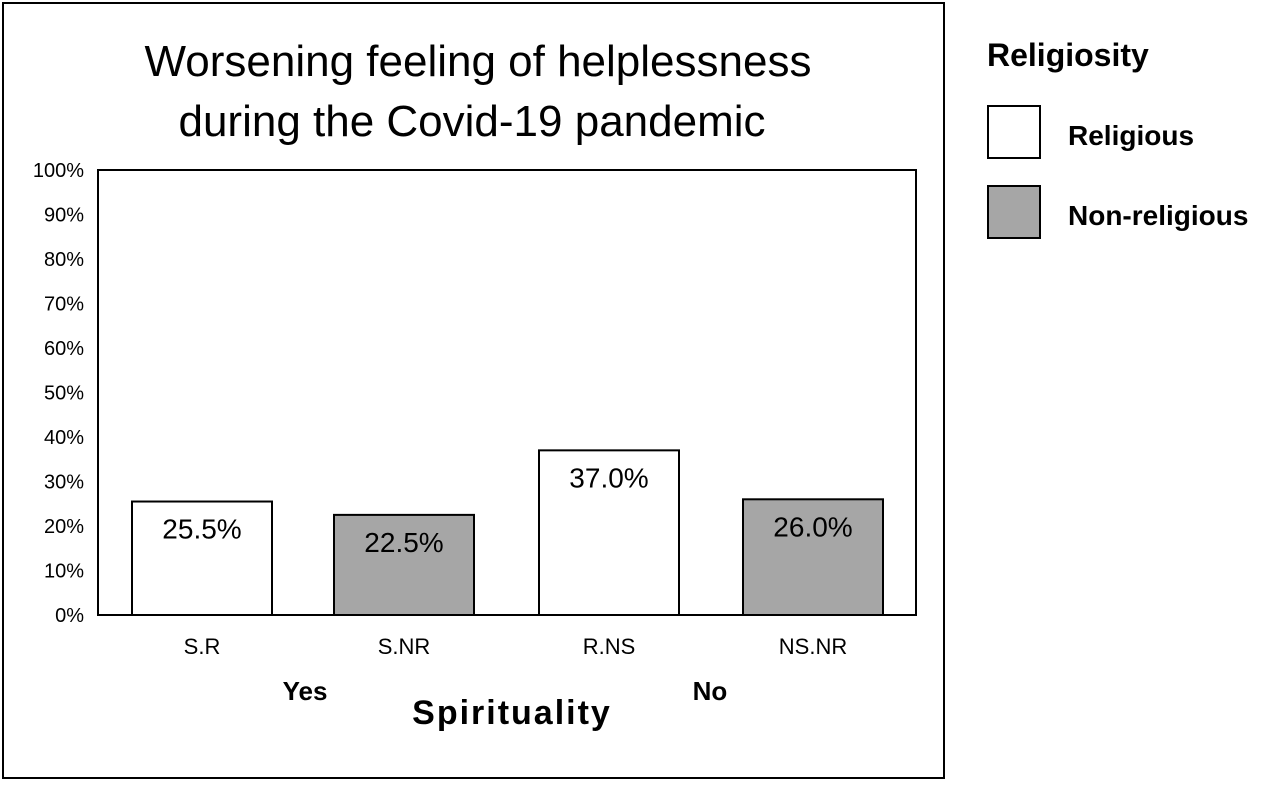  What do you see at coordinates (812, 526) in the screenshot?
I see `data-label: 26.0%` at bounding box center [812, 526].